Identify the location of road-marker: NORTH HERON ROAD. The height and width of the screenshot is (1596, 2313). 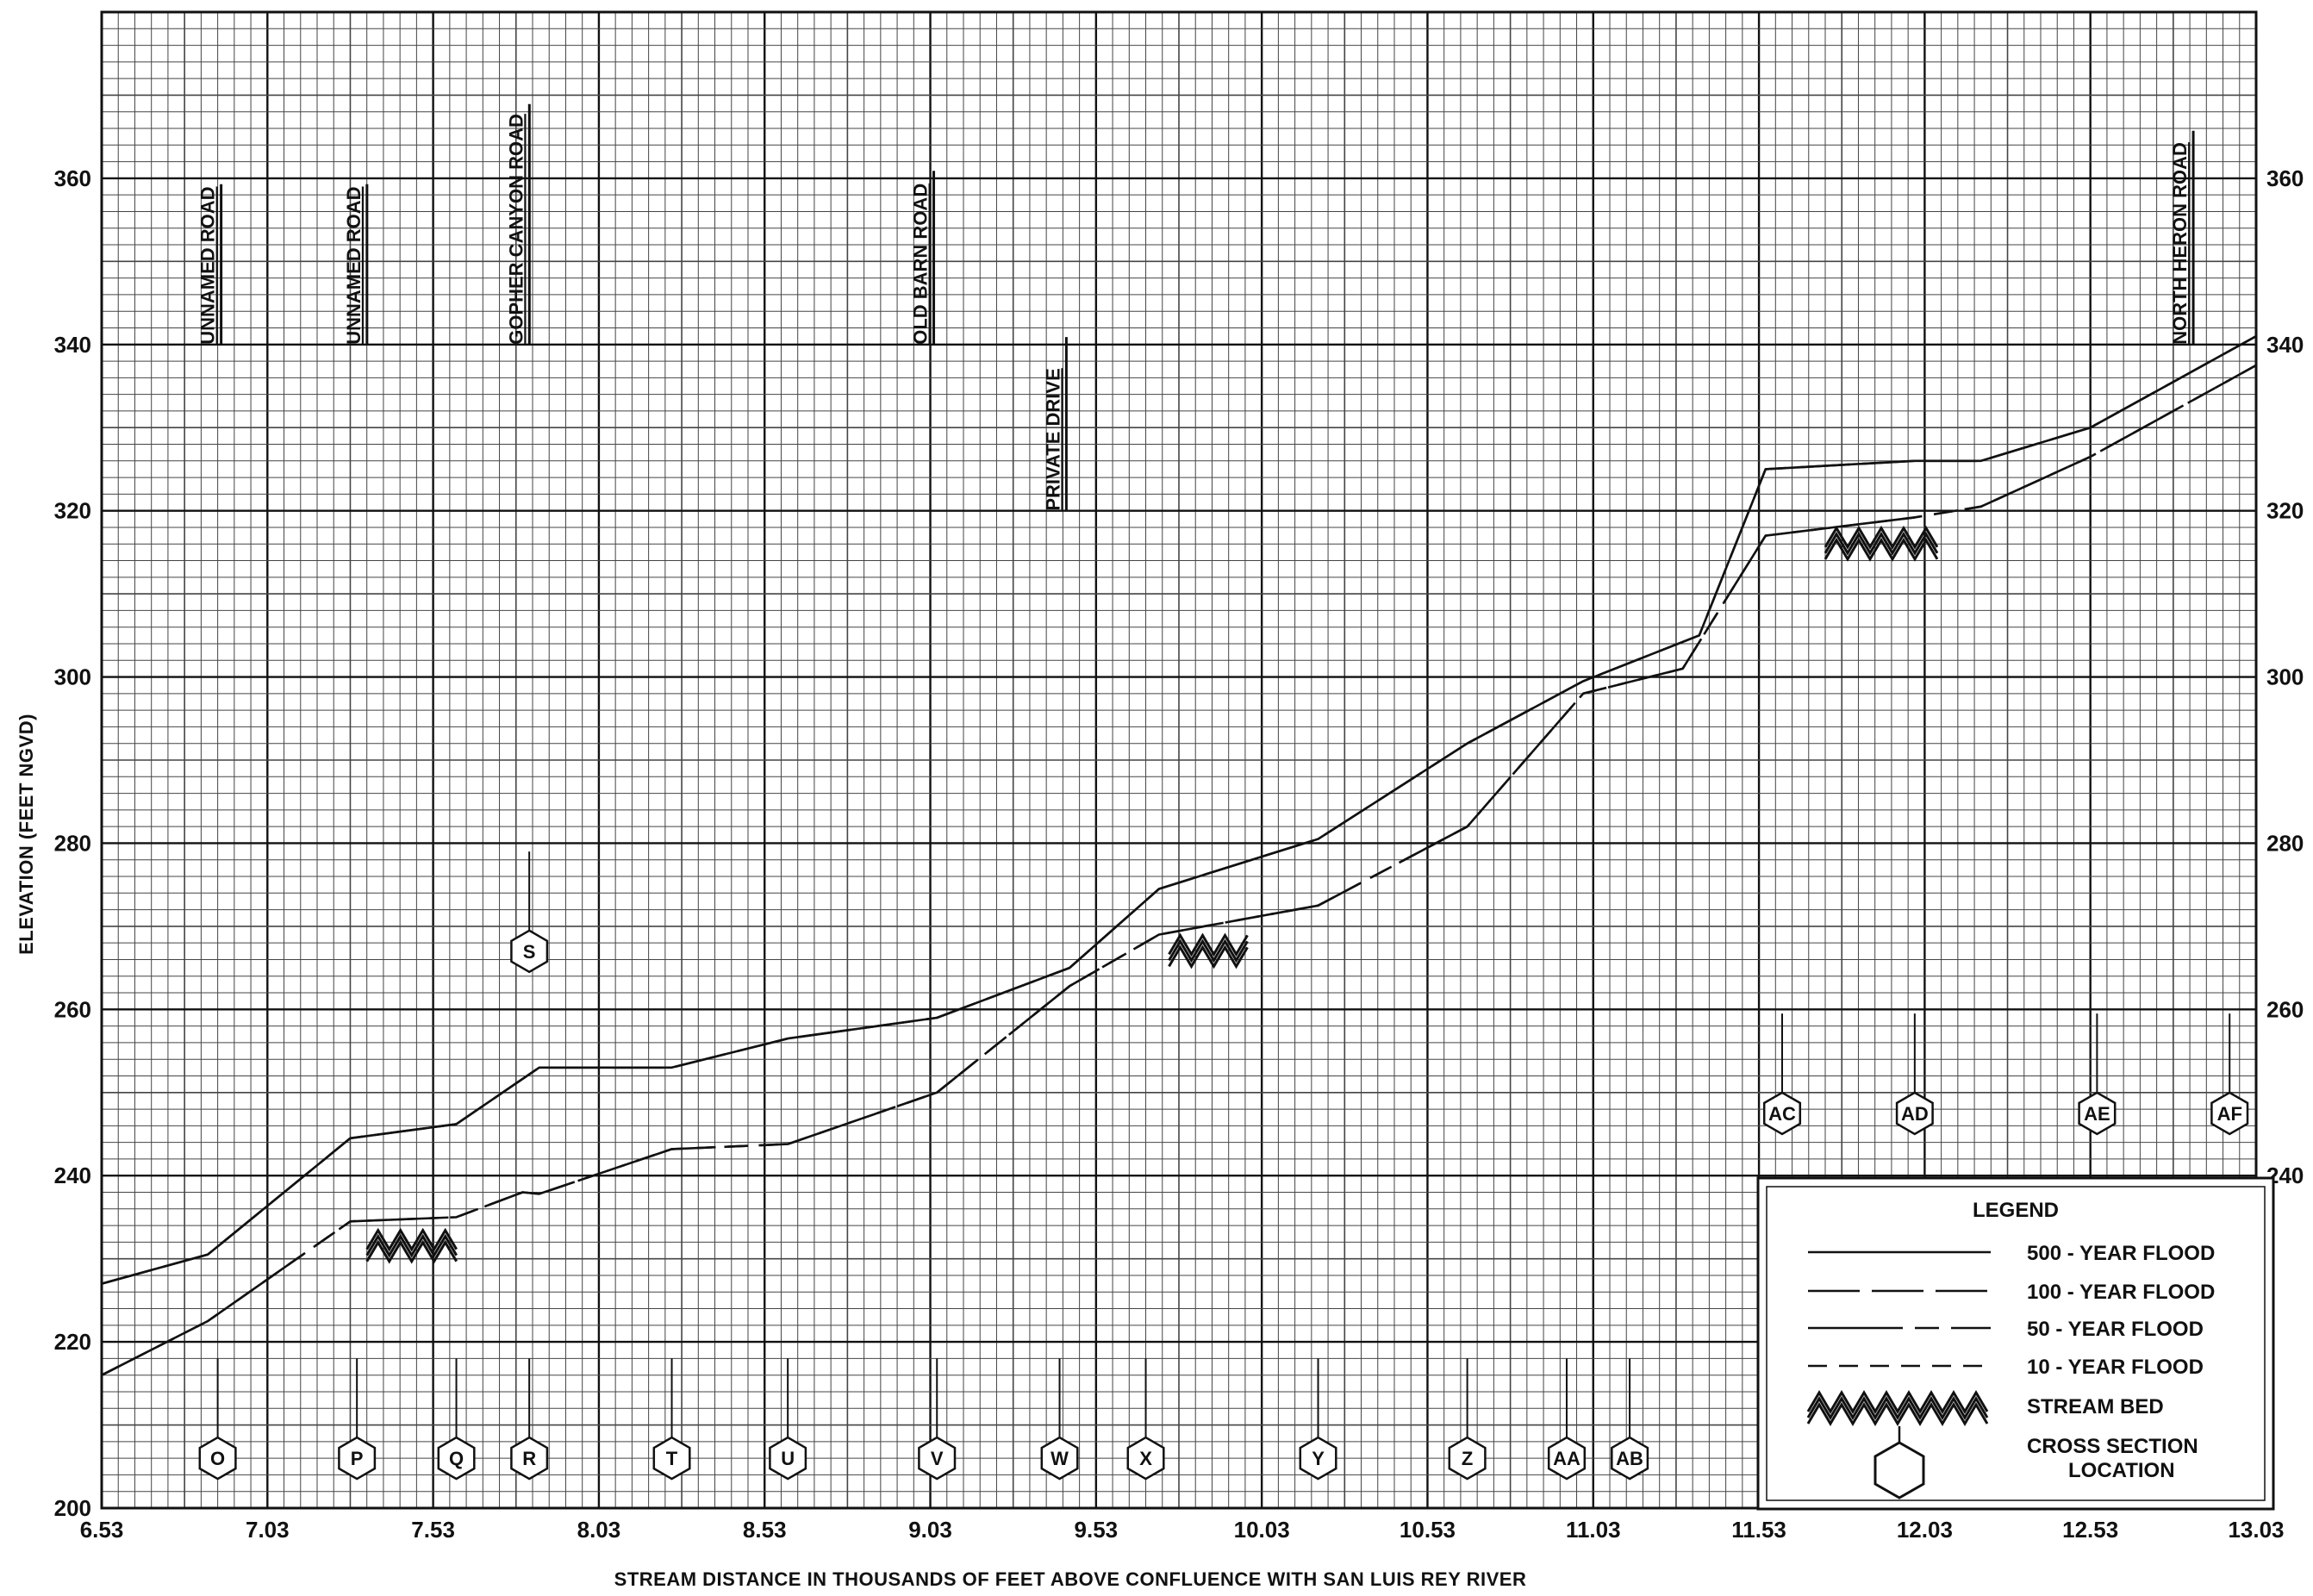
(2182, 237).